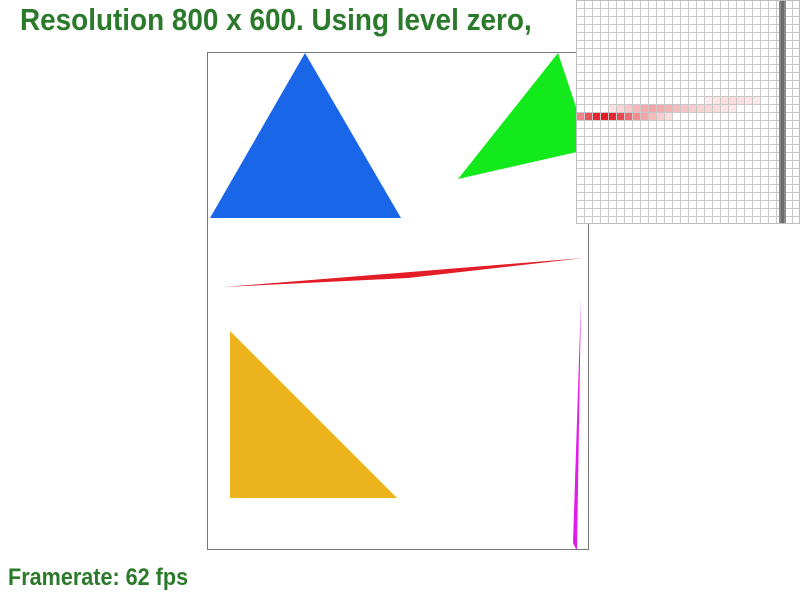 This screenshot has height=600, width=800. Describe the element at coordinates (782, 112) in the screenshot. I see `zoom-dark-column-core` at that location.